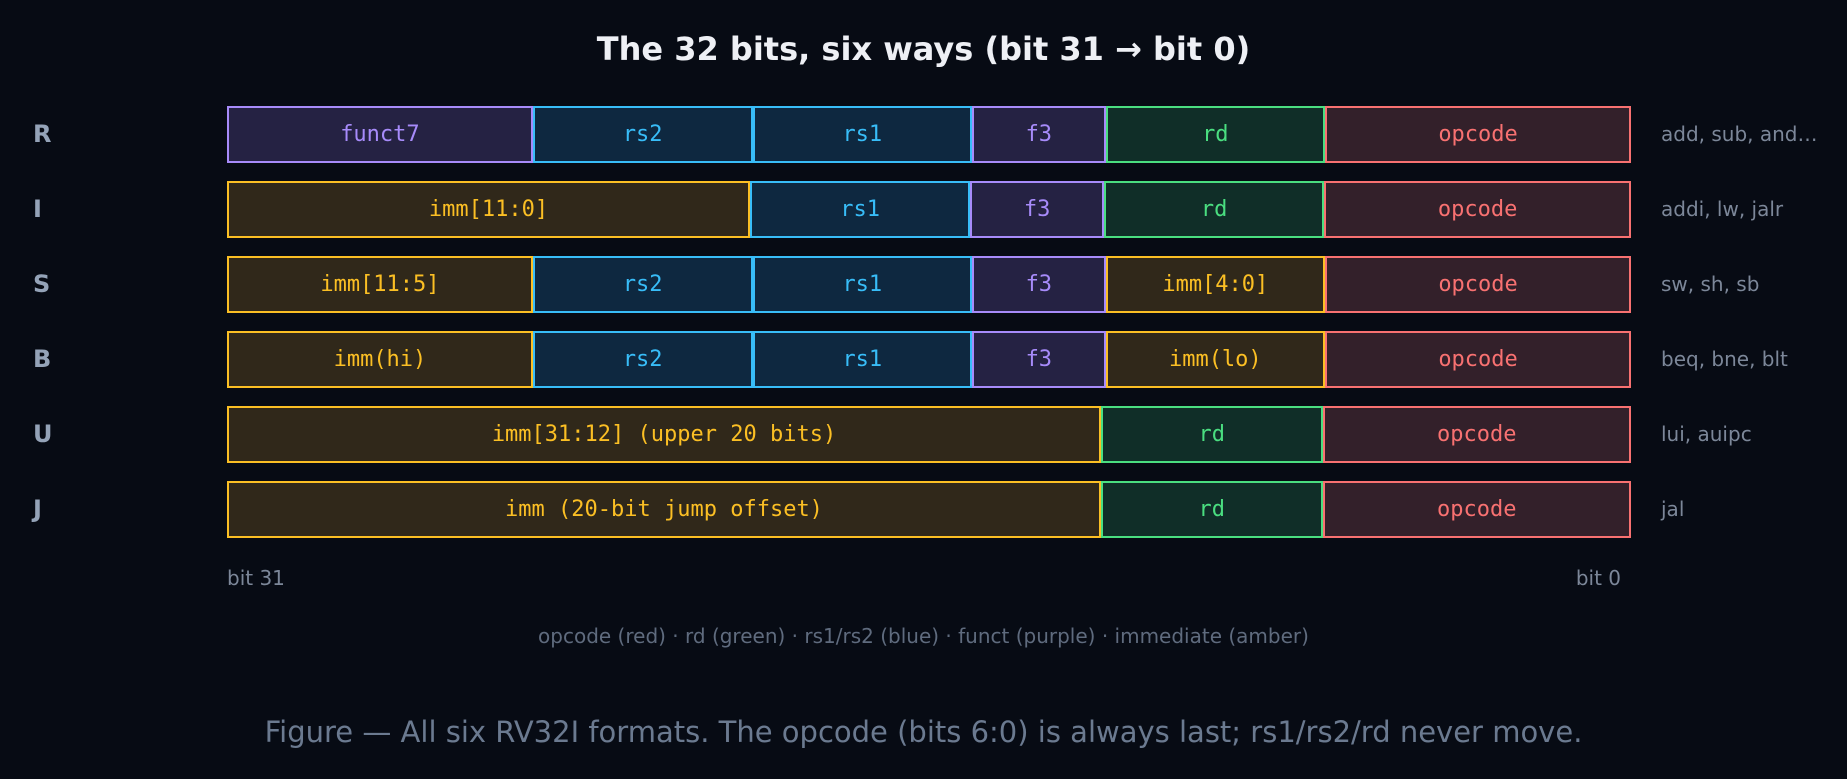 The width and height of the screenshot is (1847, 779). What do you see at coordinates (1673, 509) in the screenshot?
I see `examples: jal` at bounding box center [1673, 509].